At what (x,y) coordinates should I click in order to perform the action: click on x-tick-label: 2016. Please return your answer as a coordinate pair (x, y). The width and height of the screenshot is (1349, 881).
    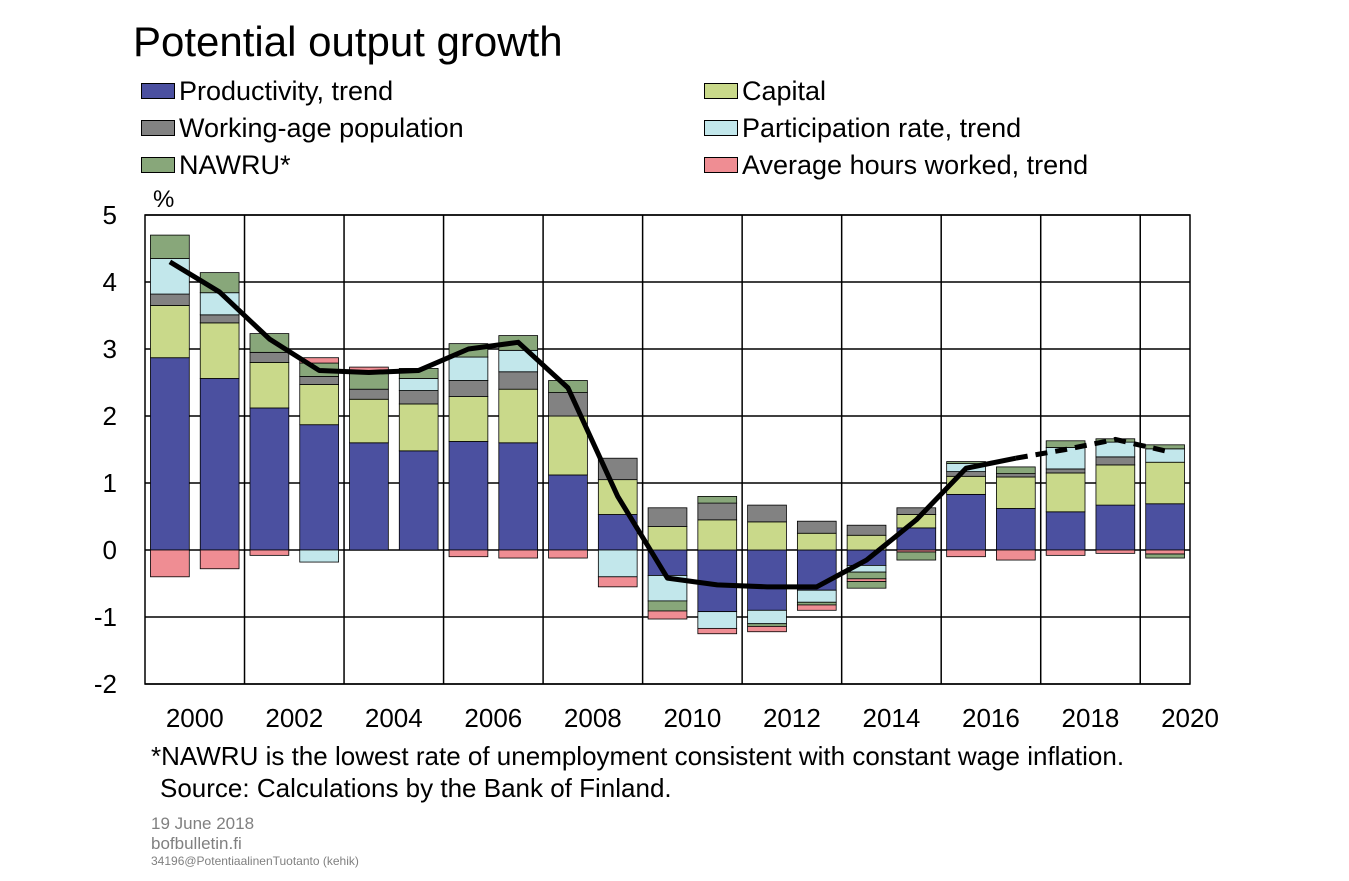
    Looking at the image, I should click on (991, 718).